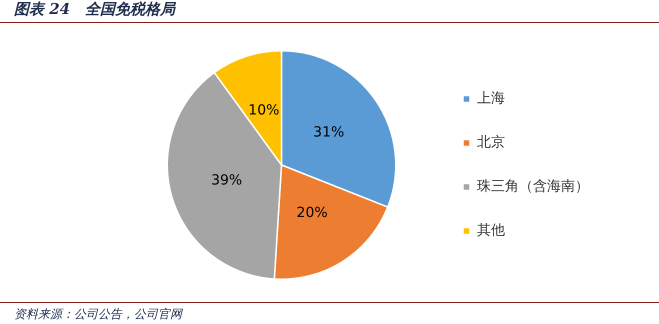 The width and height of the screenshot is (659, 324). Describe the element at coordinates (491, 98) in the screenshot. I see `legend-label: 上海` at that location.